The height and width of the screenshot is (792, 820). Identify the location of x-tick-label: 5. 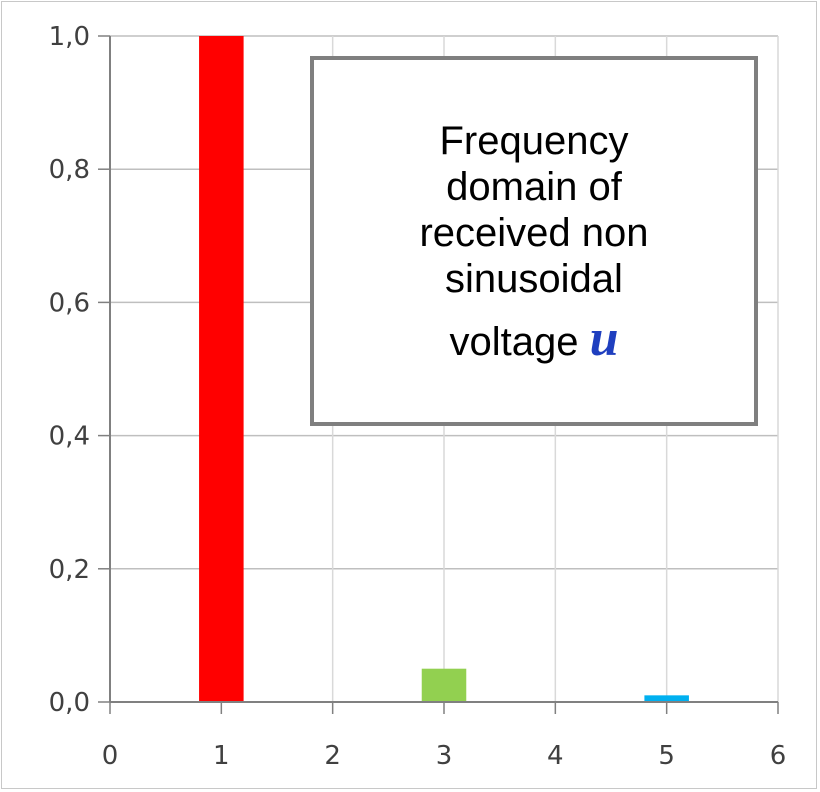
(666, 756).